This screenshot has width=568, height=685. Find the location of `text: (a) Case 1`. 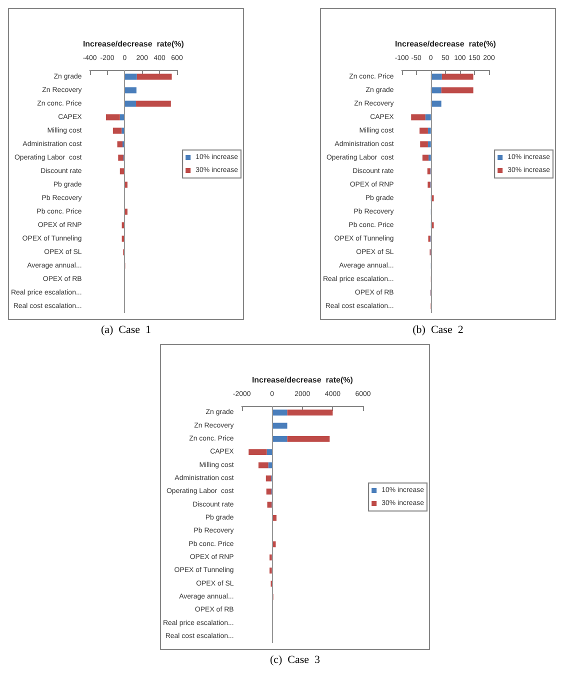

text: (a) Case 1 is located at coordinates (126, 330).